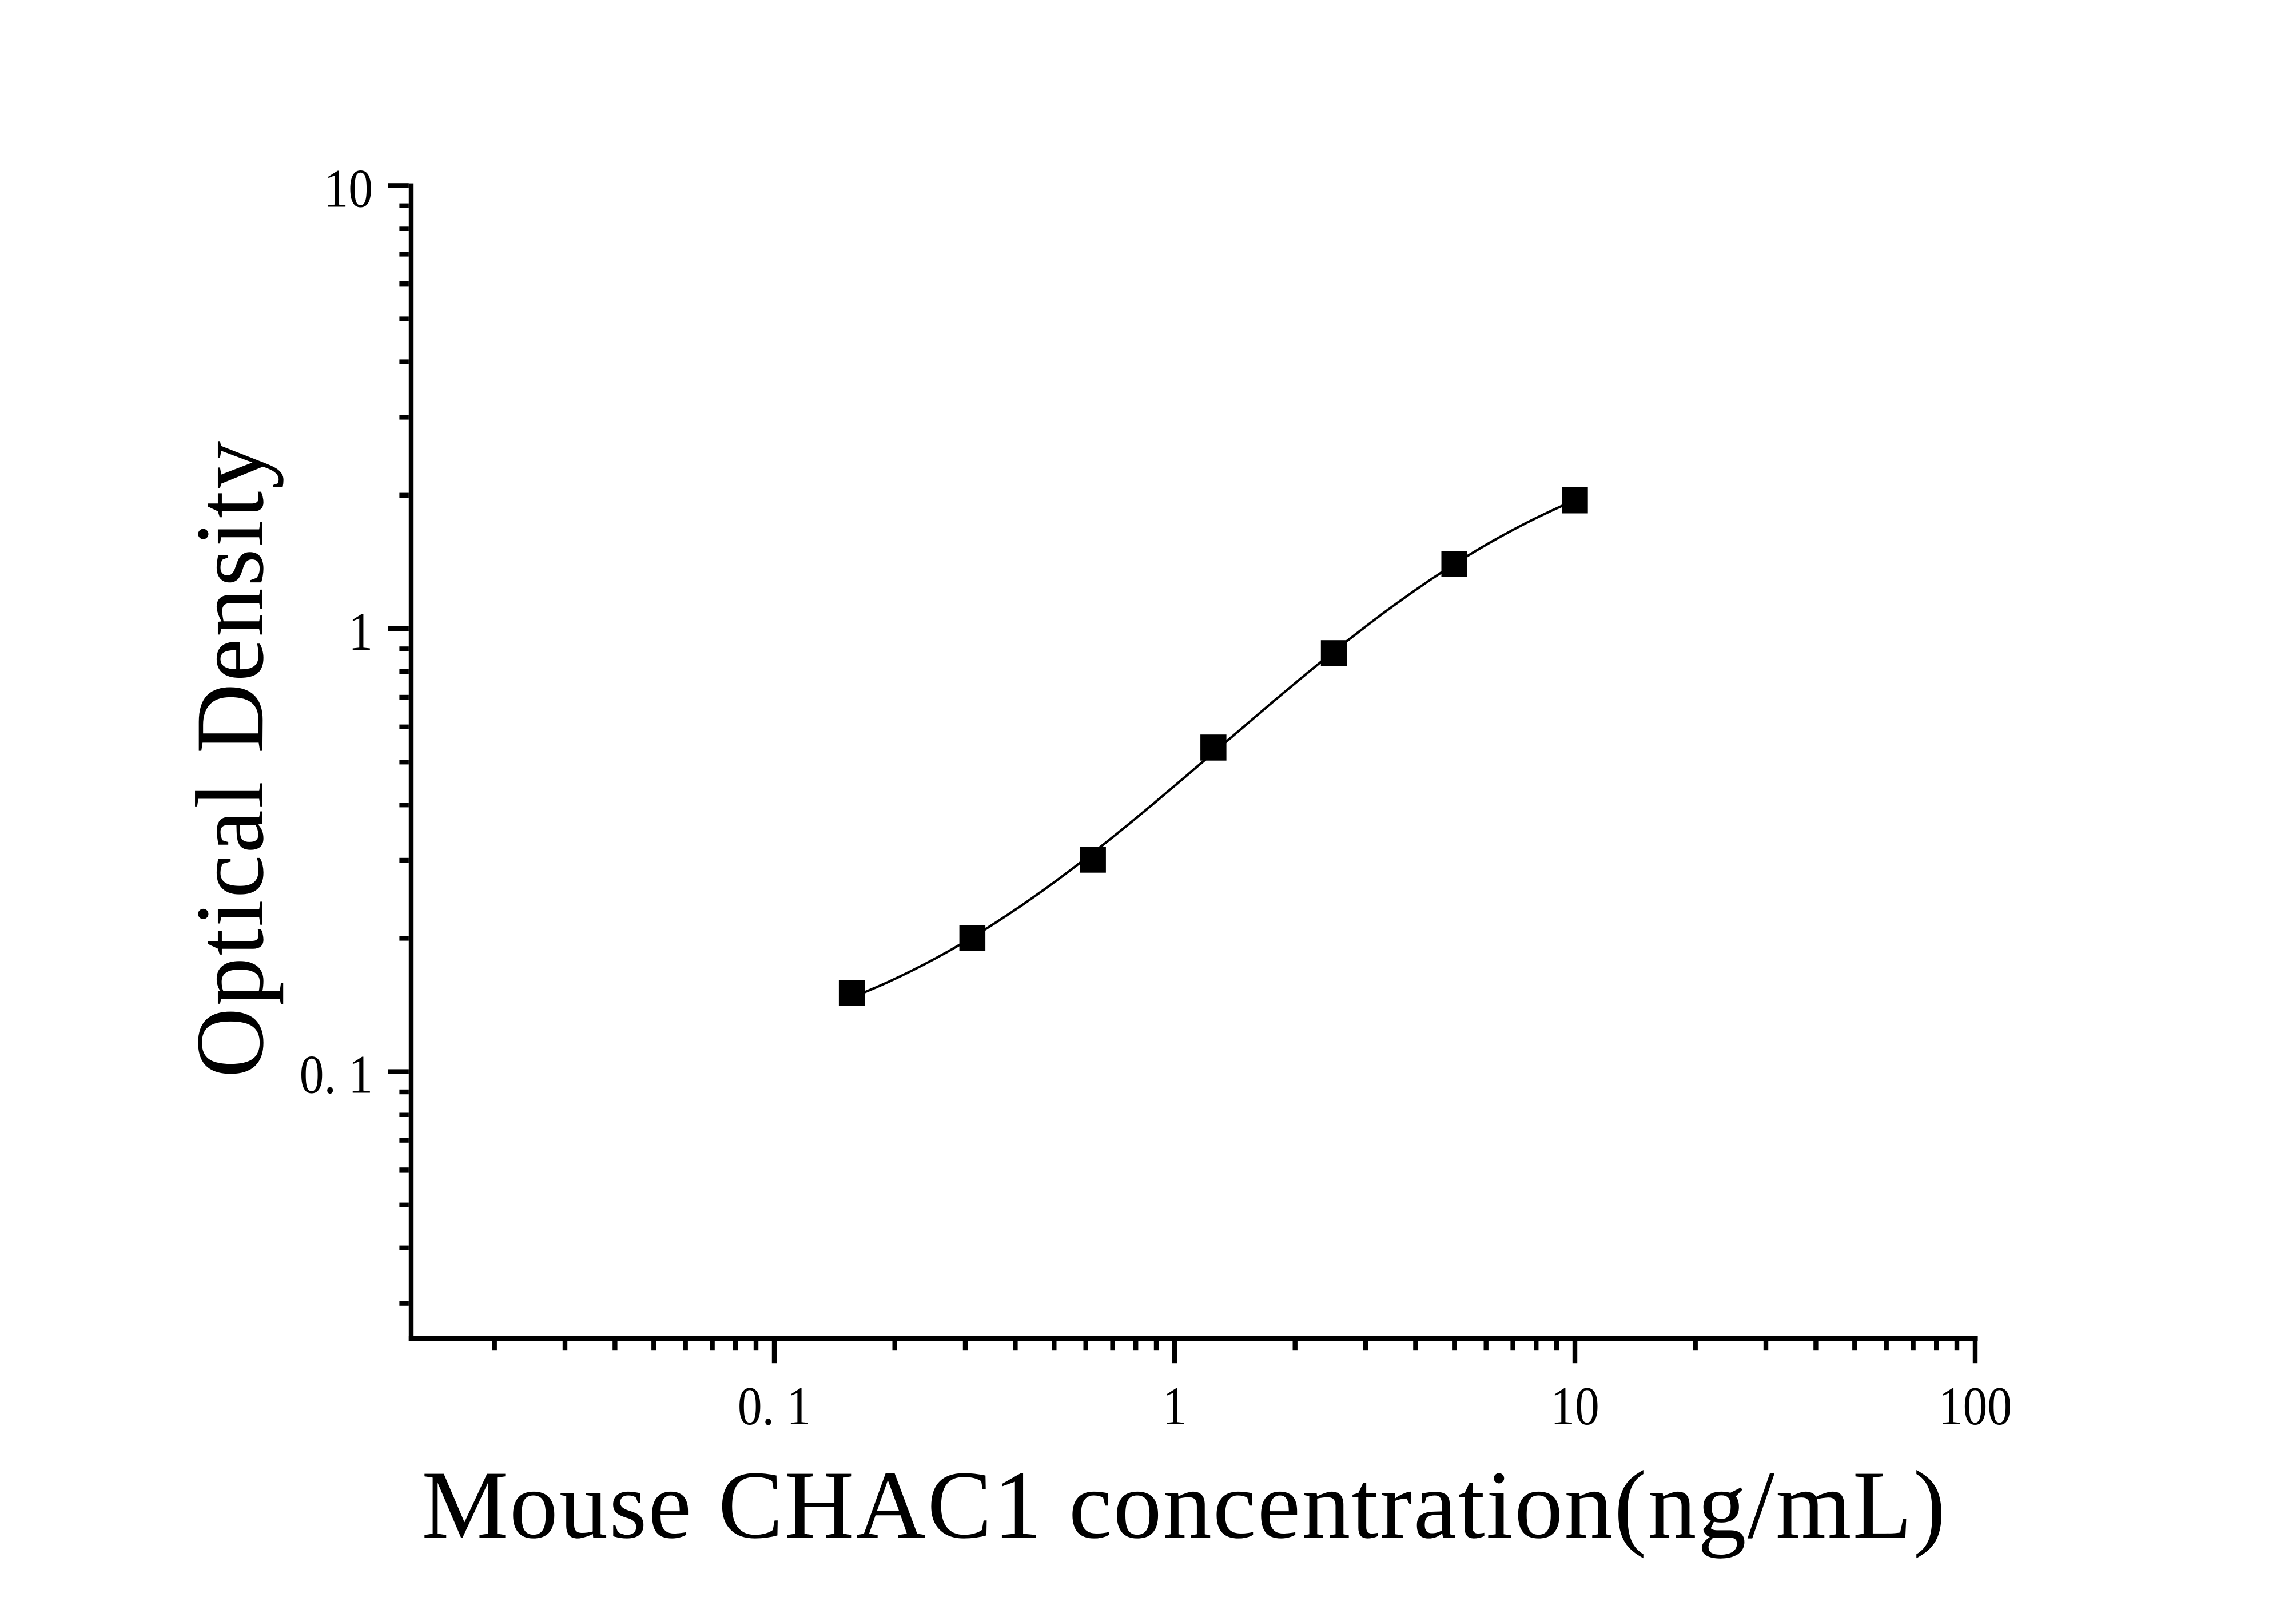  I want to click on svg-text: 100, so click(1975, 1406).